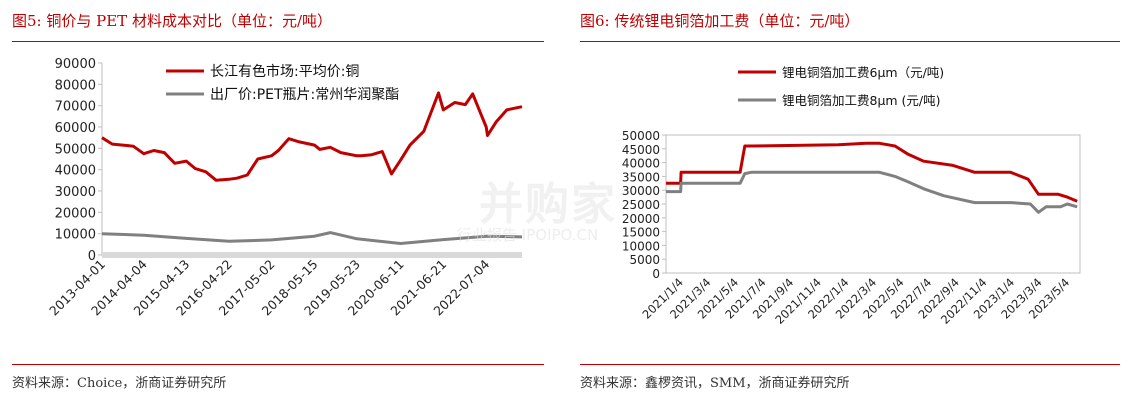  Describe the element at coordinates (861, 100) in the screenshot. I see `legend-label-2: 锂电铜箔加工费8μm (元/吨)` at that location.